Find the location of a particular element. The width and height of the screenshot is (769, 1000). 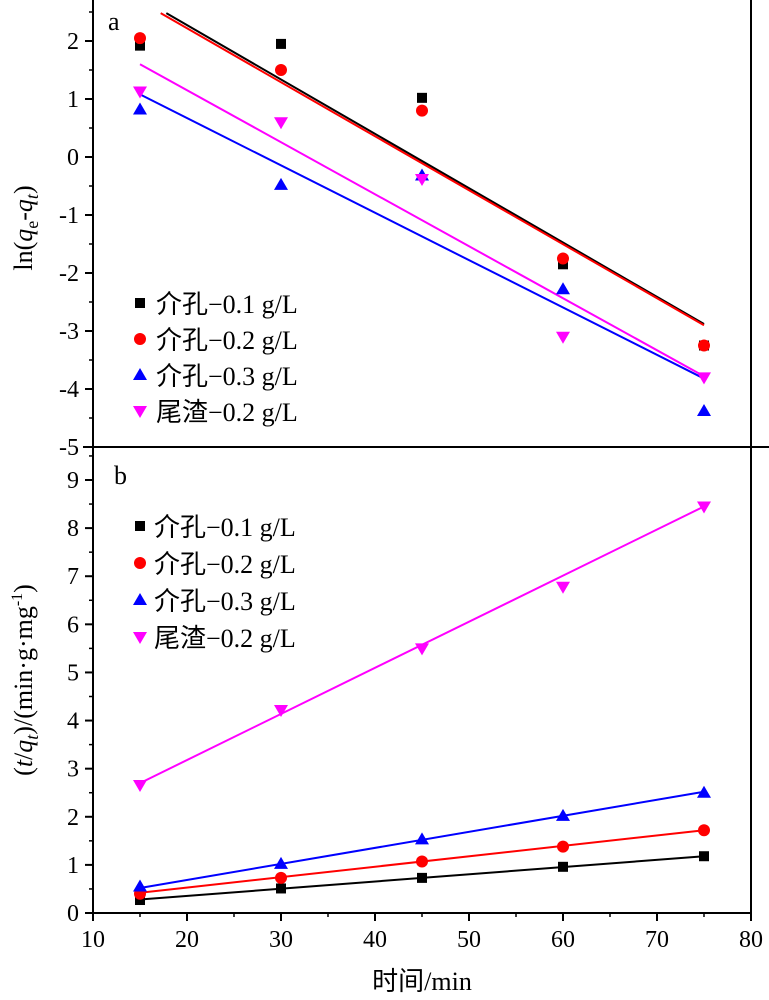

panel-a-y-tick-label: 2 is located at coordinates (73, 42).